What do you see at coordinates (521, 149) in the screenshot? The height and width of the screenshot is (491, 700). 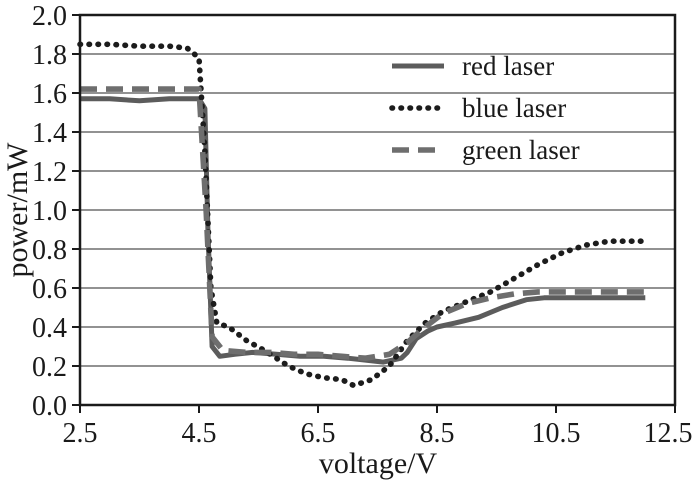 I see `legend-label: green laser` at bounding box center [521, 149].